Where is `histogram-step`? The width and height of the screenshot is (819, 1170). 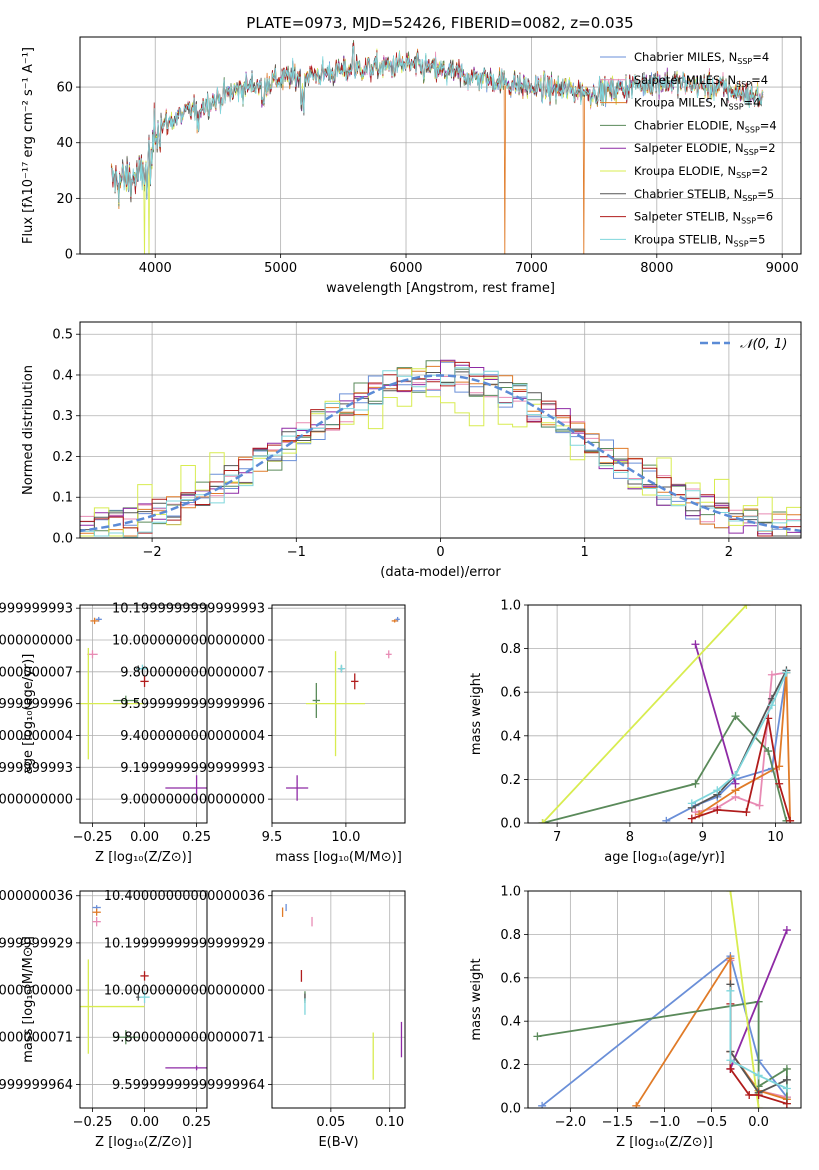
histogram-step is located at coordinates (440, 452).